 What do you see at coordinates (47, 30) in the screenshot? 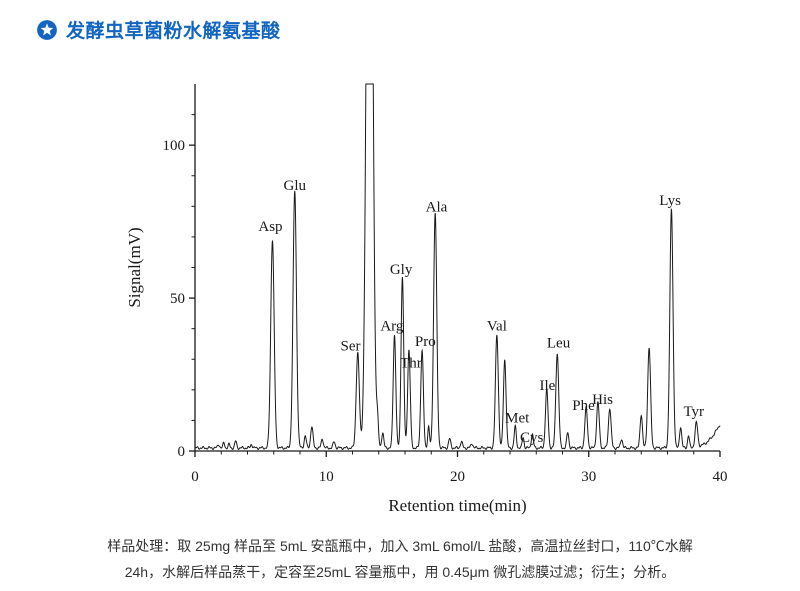
I see `badge-star-icon` at bounding box center [47, 30].